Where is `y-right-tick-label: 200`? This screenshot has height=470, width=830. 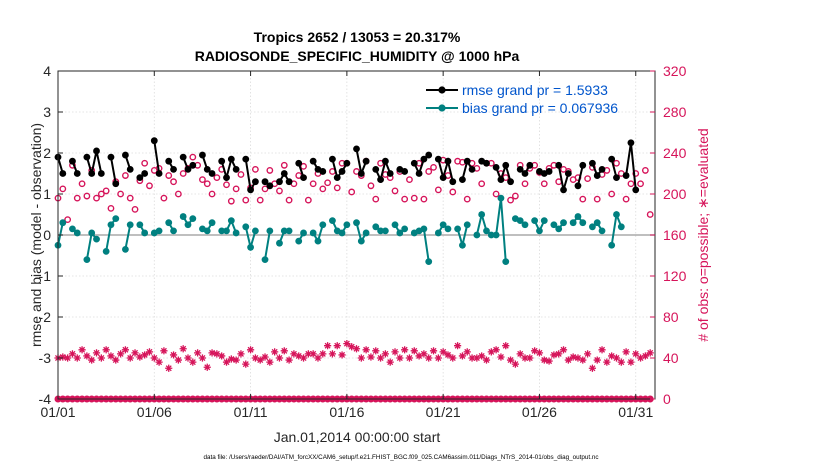 y-right-tick-label: 200 is located at coordinates (675, 194).